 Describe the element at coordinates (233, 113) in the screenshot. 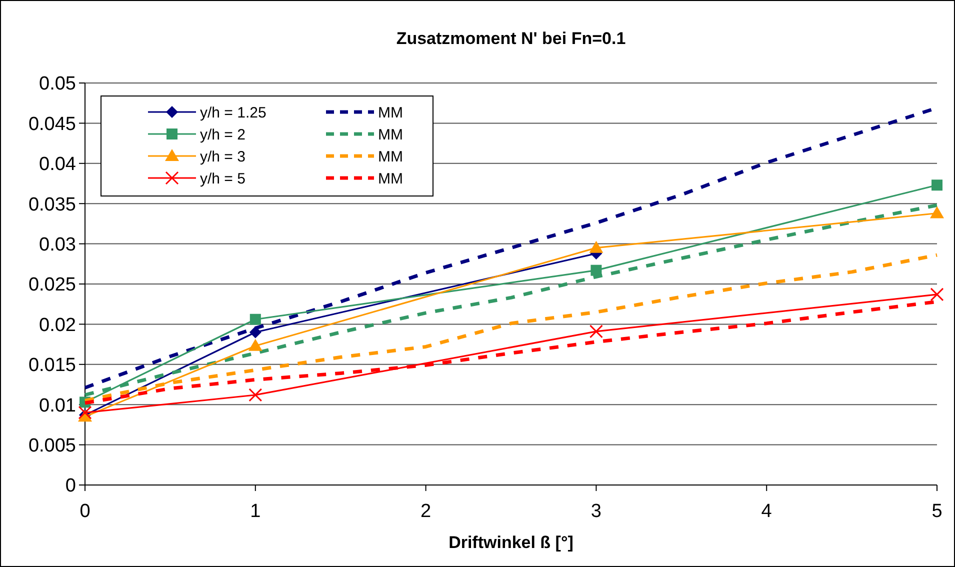

I see `legend-label: y/h = 1.25` at that location.